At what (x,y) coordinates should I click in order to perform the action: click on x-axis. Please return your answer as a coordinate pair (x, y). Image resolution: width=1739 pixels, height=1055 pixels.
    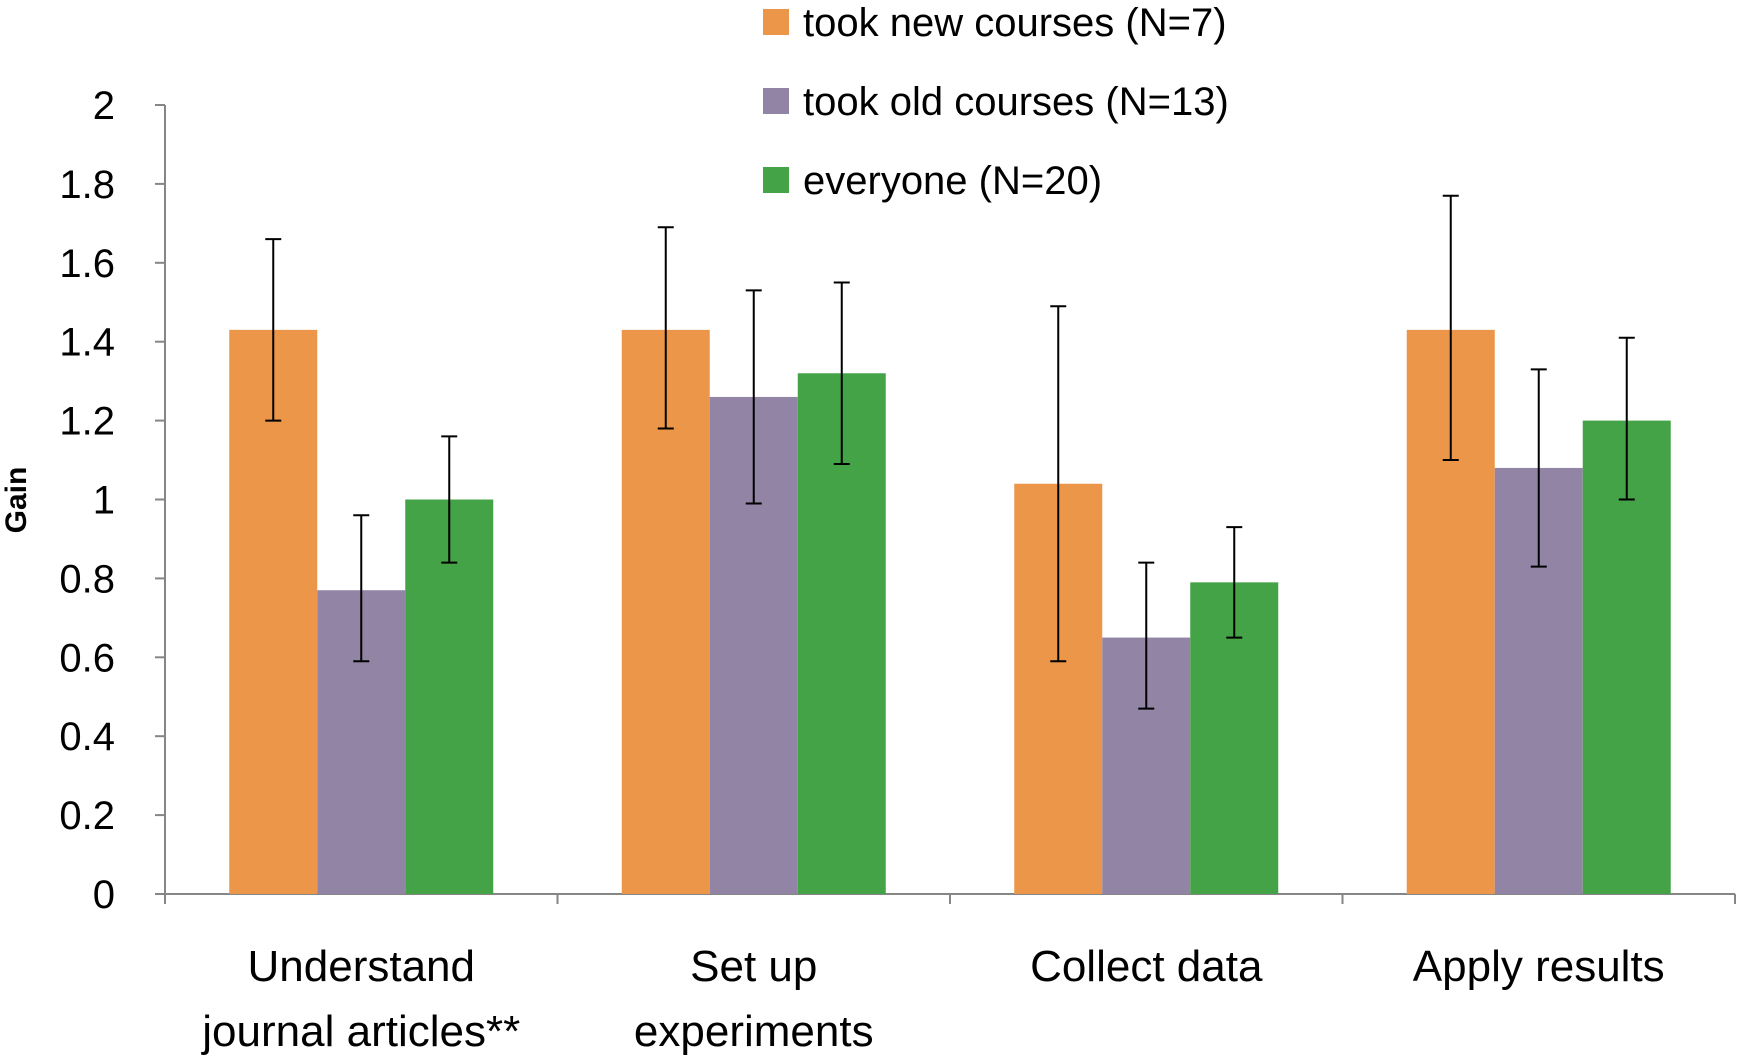
    Looking at the image, I should click on (950, 898).